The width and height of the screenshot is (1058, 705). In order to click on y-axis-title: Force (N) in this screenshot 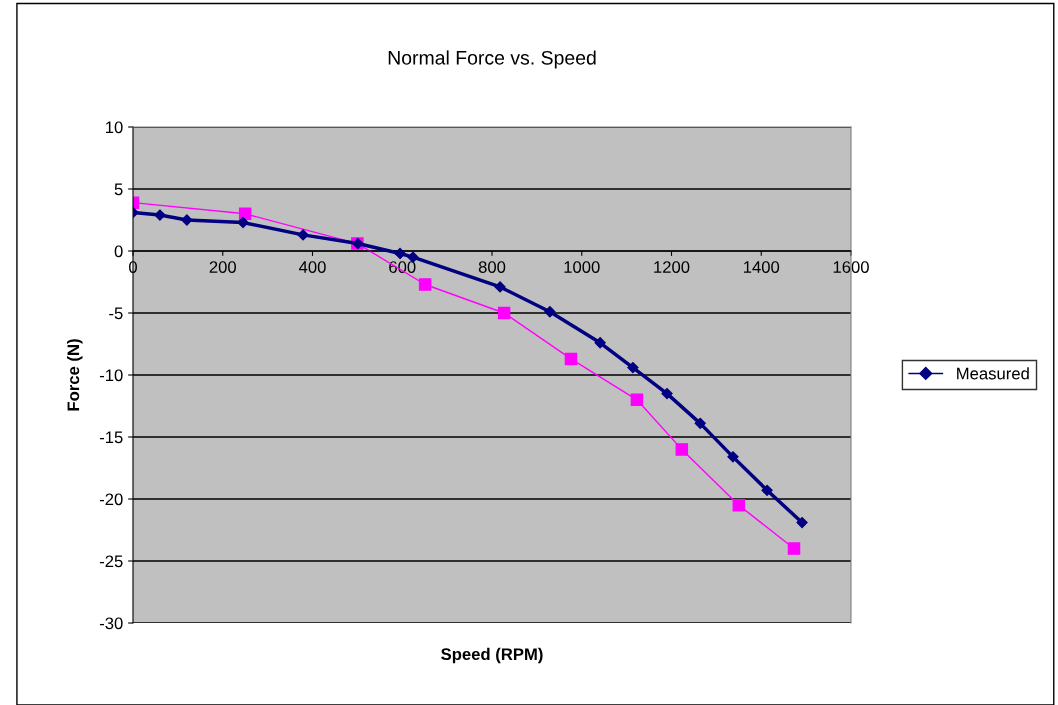, I will do `click(74, 375)`.